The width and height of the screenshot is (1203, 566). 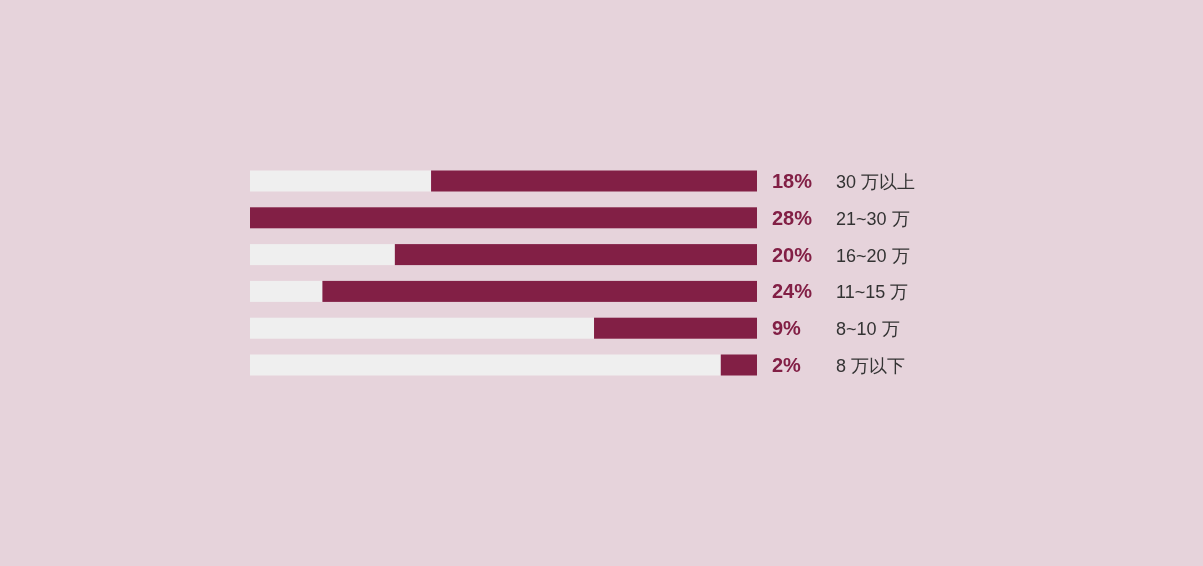 What do you see at coordinates (792, 217) in the screenshot?
I see `data-label: 28%` at bounding box center [792, 217].